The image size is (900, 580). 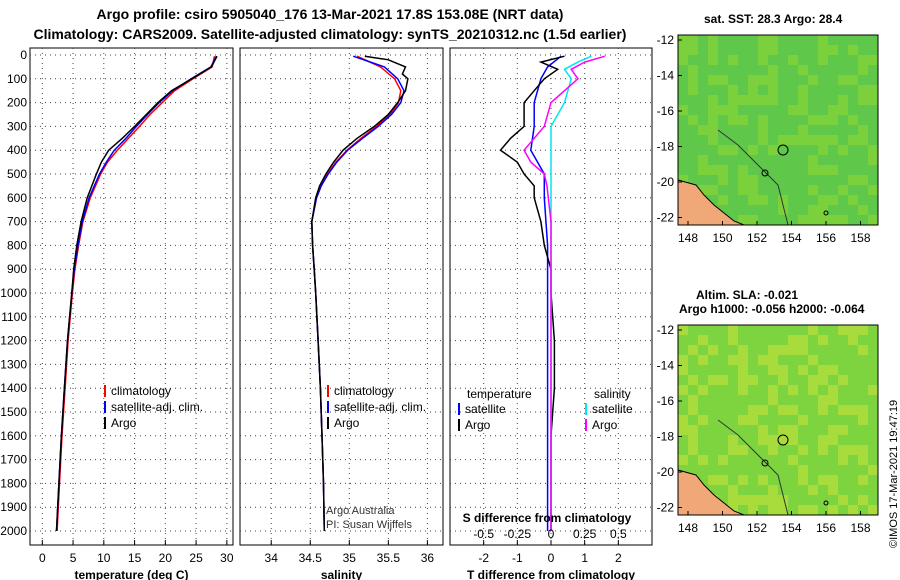 I want to click on annotation-argo-australia: Argo Australia, so click(x=360, y=511).